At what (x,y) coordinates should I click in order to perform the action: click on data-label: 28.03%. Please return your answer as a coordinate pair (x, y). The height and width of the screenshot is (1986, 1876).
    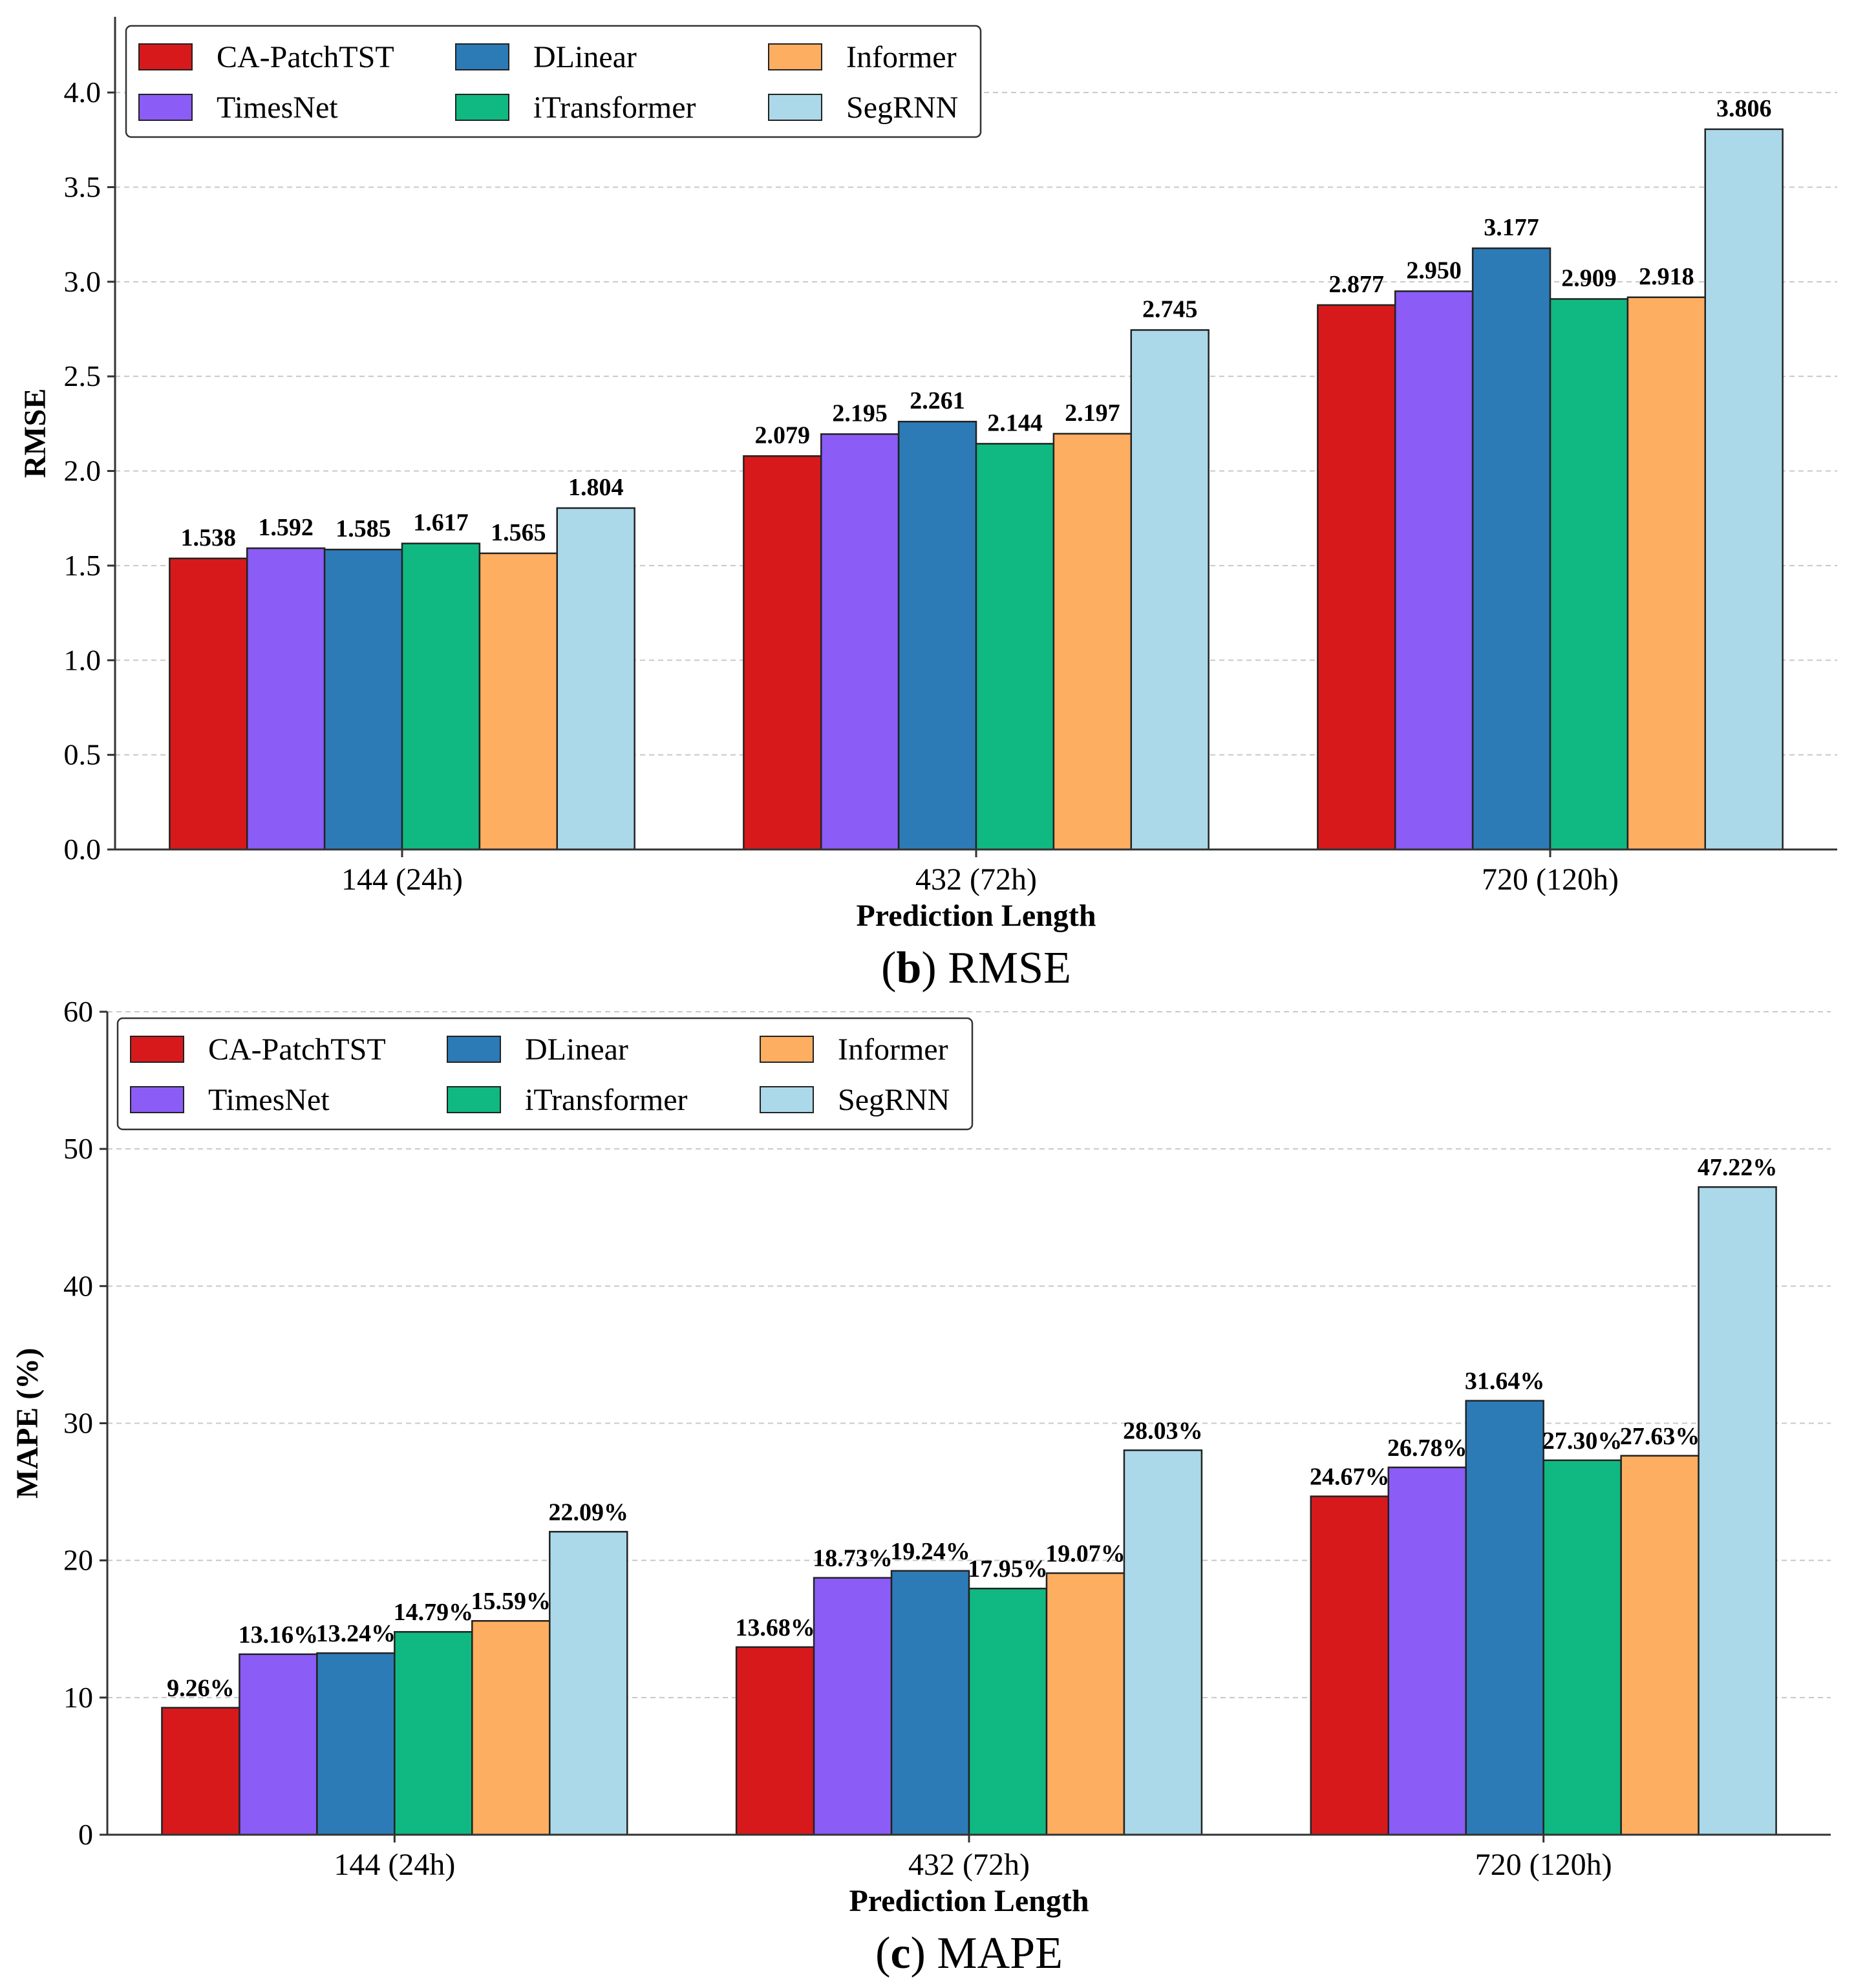
    Looking at the image, I should click on (1163, 1430).